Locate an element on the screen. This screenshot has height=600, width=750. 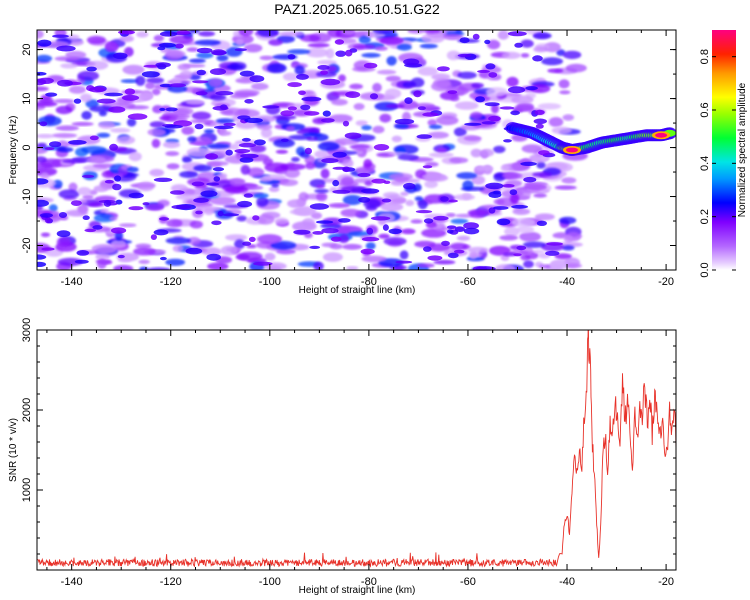
snr-y-axis-label: SNR (10 * v/v) is located at coordinates (13, 450).